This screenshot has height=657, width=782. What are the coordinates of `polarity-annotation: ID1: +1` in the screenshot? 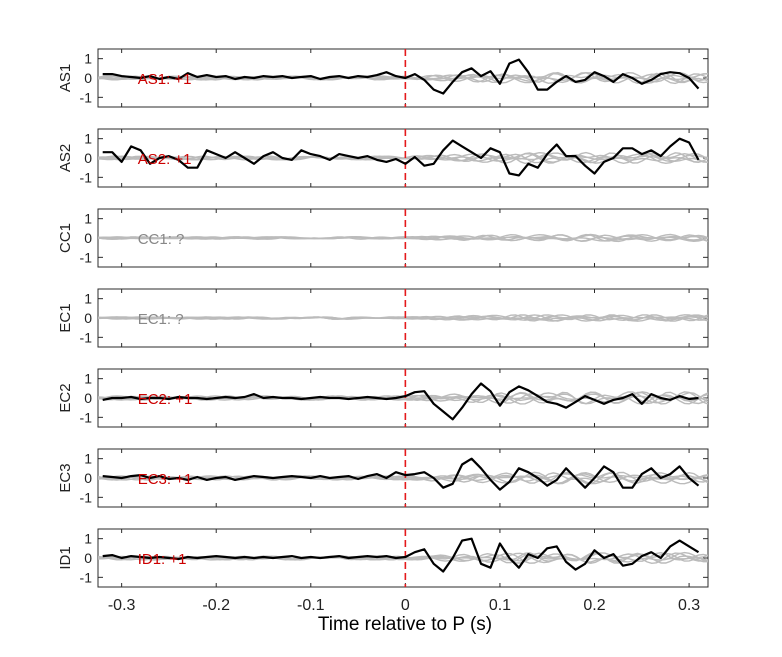 It's located at (162, 559).